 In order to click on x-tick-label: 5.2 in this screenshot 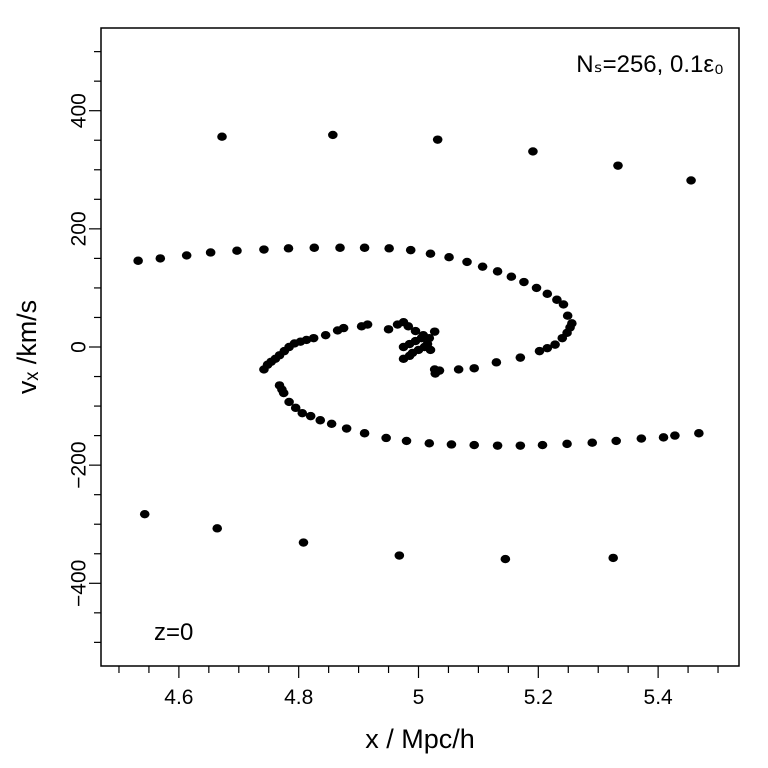, I will do `click(538, 697)`.